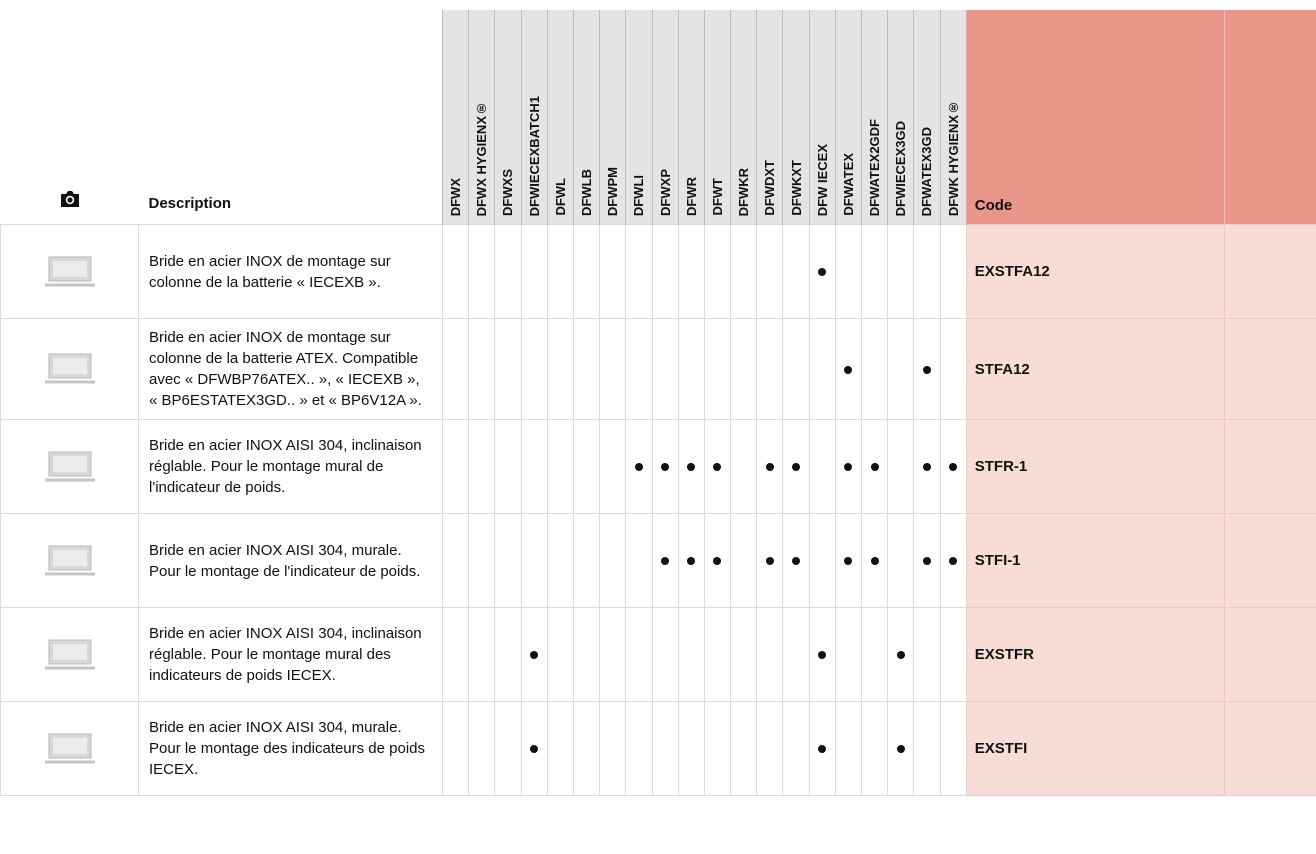  I want to click on model-name: DFWK HYGIENX®, so click(953, 157).